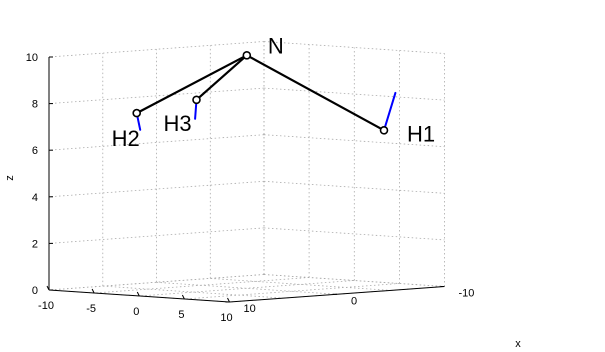 Image resolution: width=605 pixels, height=352 pixels. I want to click on atom-marker-H2, so click(136, 113).